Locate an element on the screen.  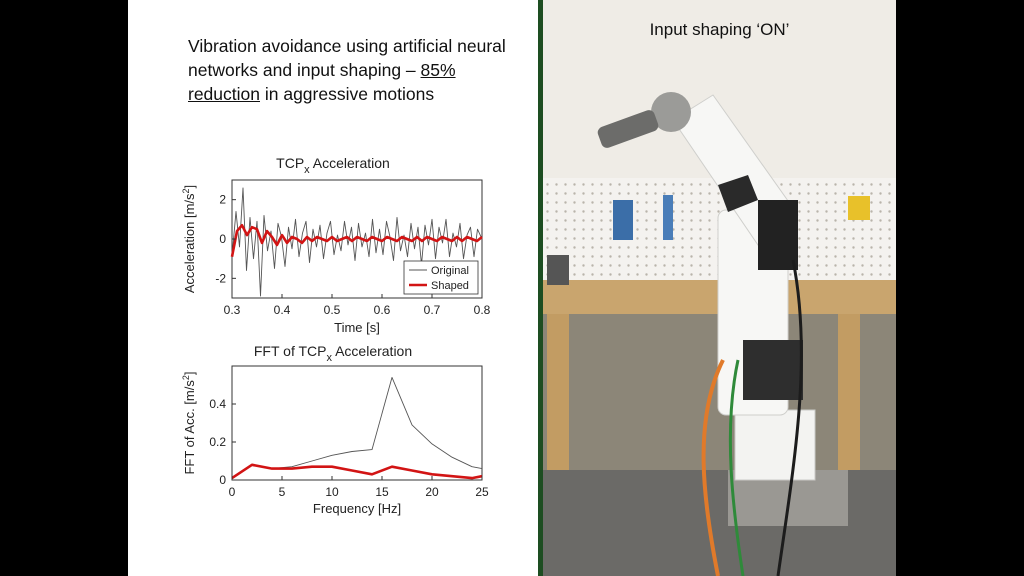
x-tick-label: 0.3 is located at coordinates (232, 310).